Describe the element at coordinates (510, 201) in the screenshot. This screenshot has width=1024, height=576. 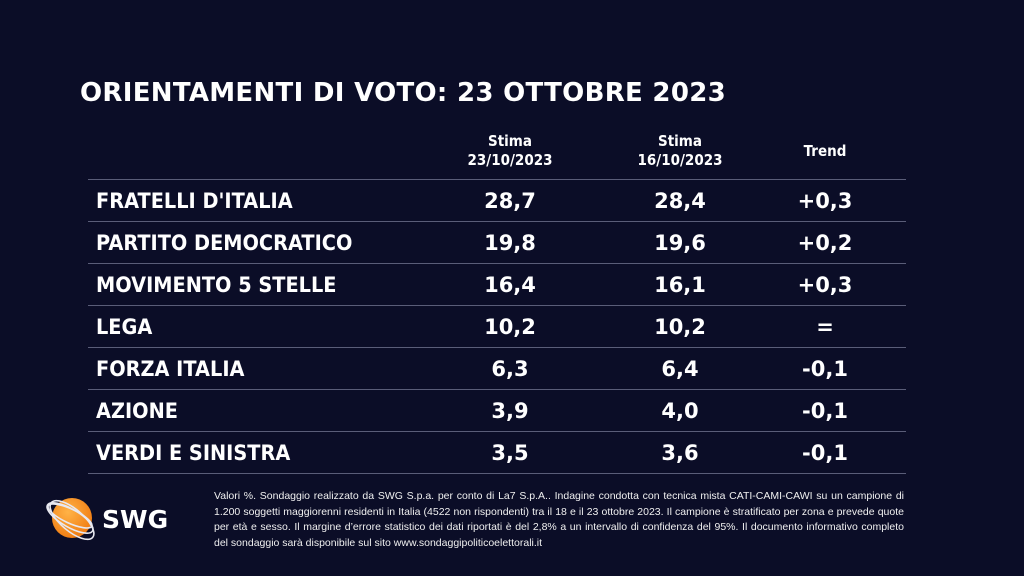
I see `current-value: 28,7` at that location.